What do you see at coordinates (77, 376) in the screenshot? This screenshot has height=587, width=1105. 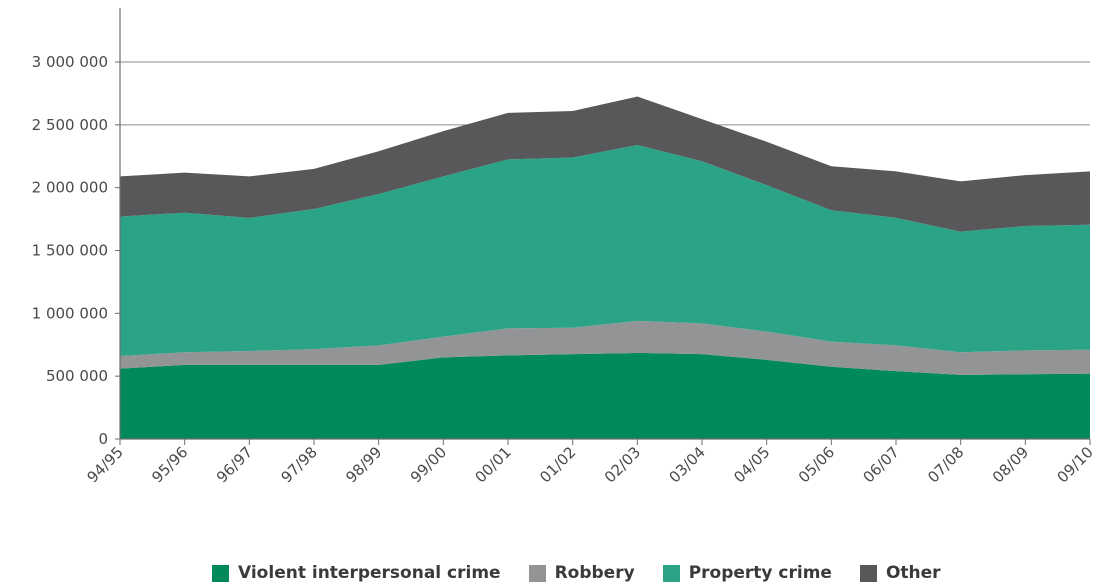 I see `y-tick-label-1: 500 000` at bounding box center [77, 376].